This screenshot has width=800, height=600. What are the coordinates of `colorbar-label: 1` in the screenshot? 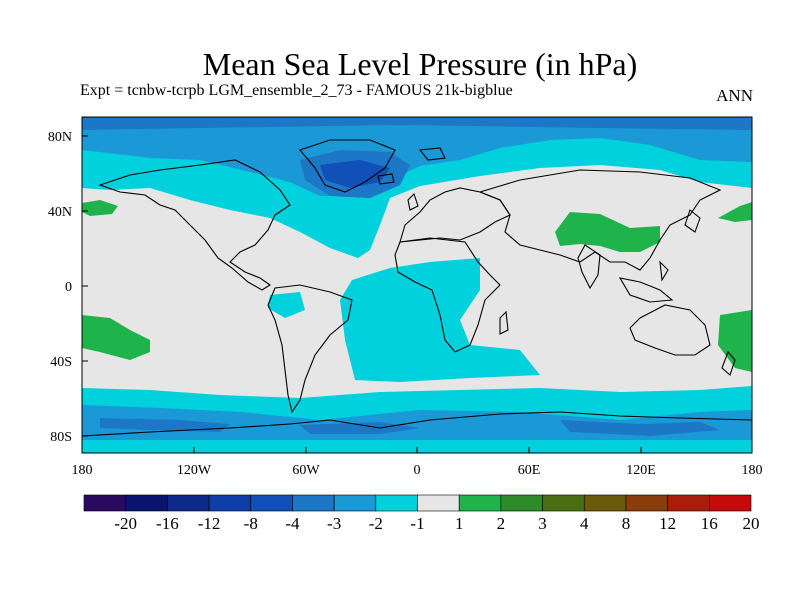 It's located at (459, 523).